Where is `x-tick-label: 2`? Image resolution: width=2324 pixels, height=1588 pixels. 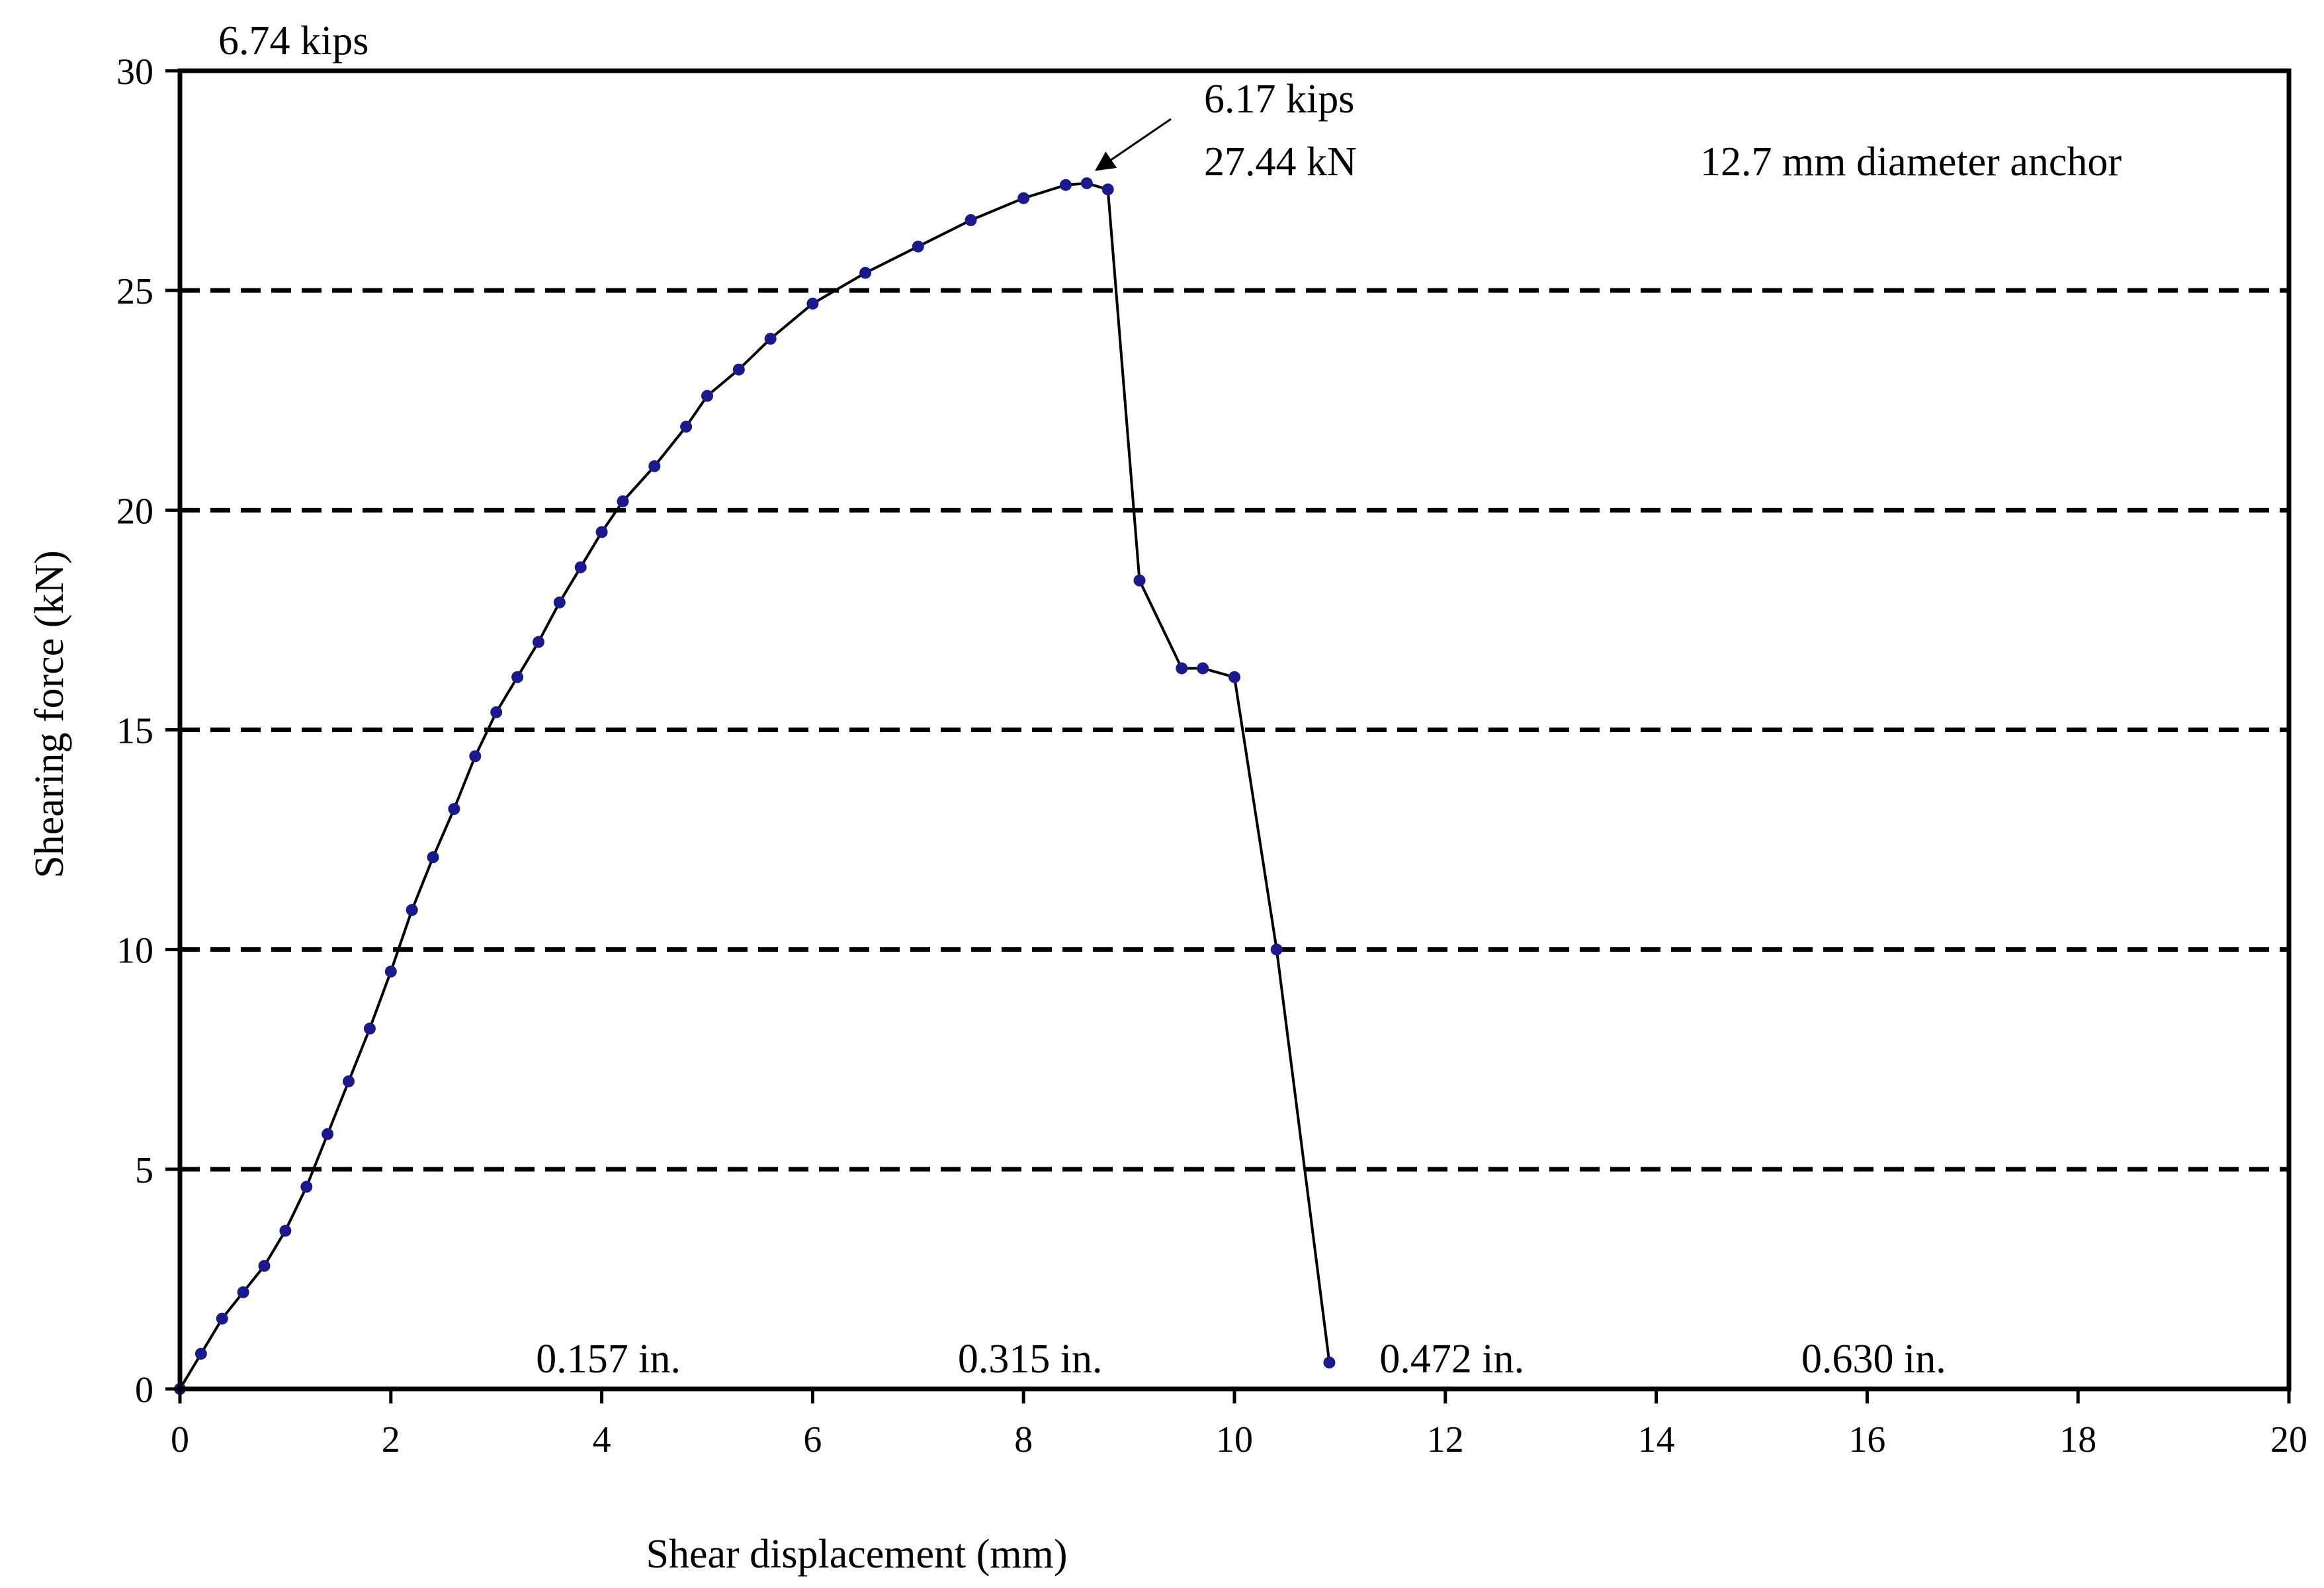
x-tick-label: 2 is located at coordinates (391, 1440).